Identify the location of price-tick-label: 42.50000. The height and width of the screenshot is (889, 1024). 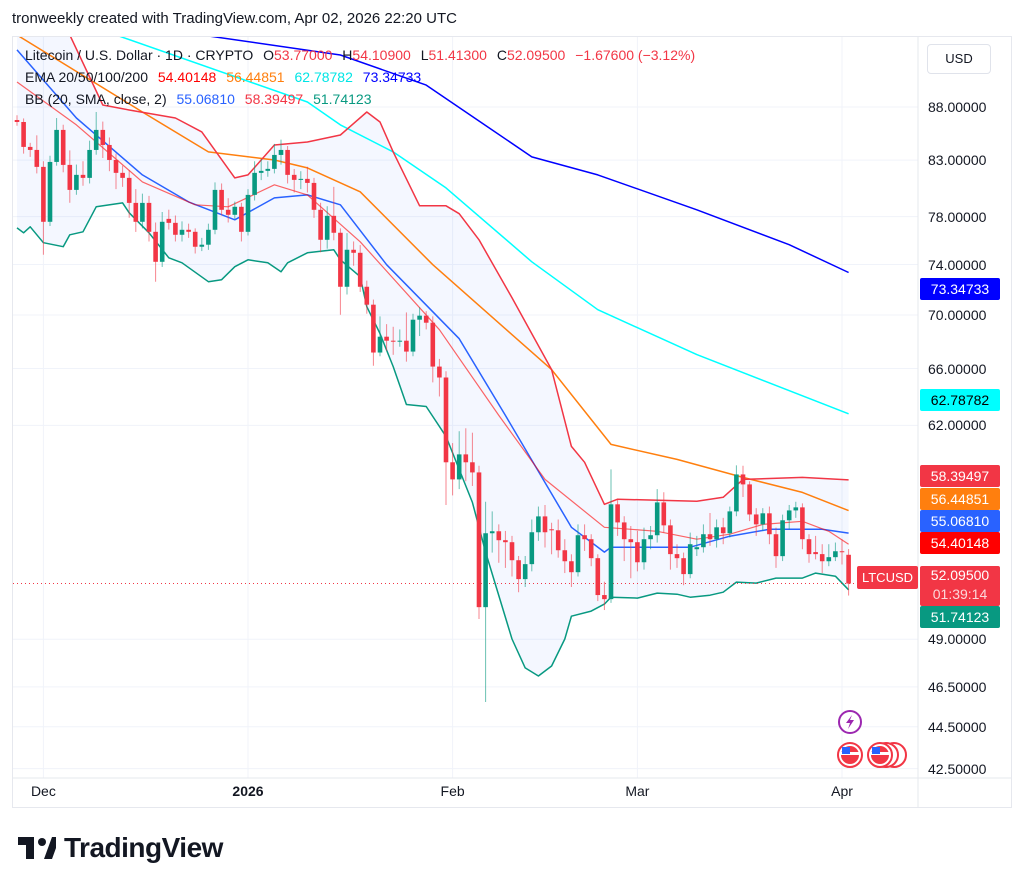
(957, 768).